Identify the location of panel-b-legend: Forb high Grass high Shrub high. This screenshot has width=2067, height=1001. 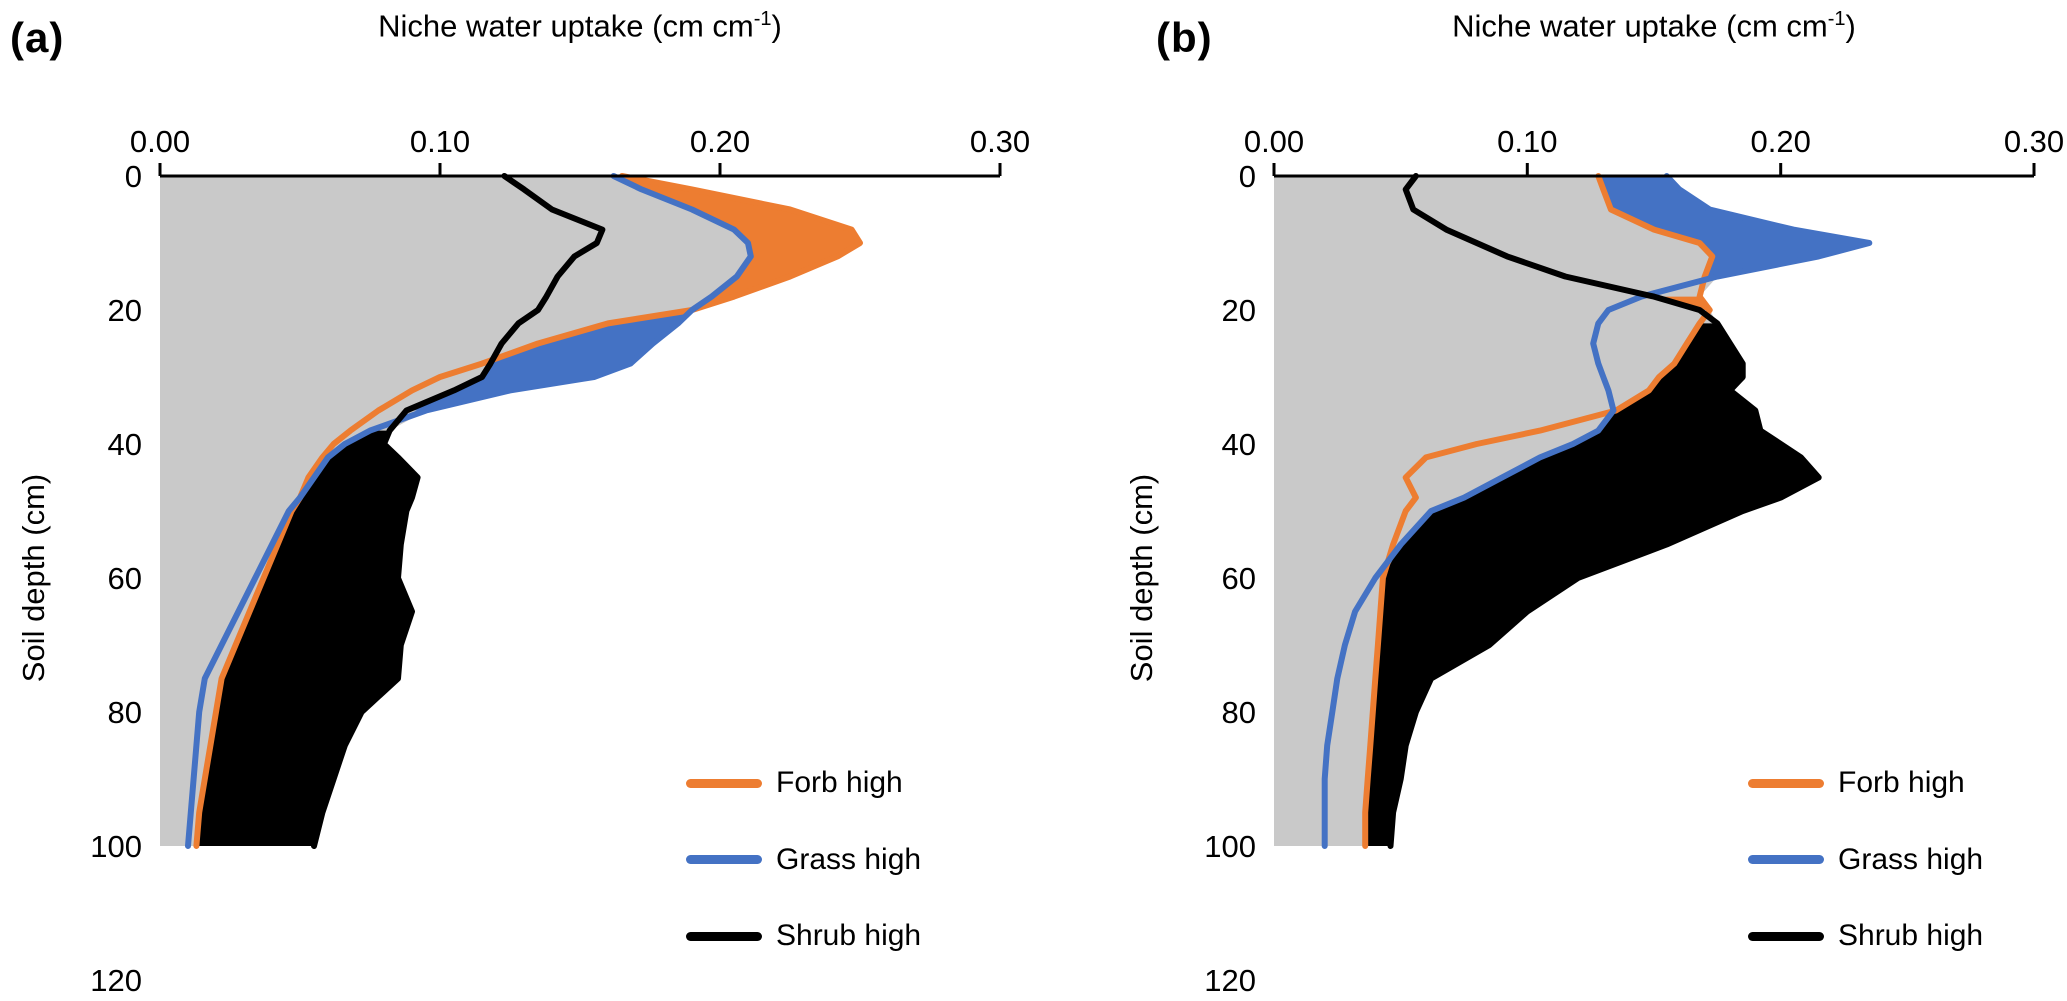
(1865, 860).